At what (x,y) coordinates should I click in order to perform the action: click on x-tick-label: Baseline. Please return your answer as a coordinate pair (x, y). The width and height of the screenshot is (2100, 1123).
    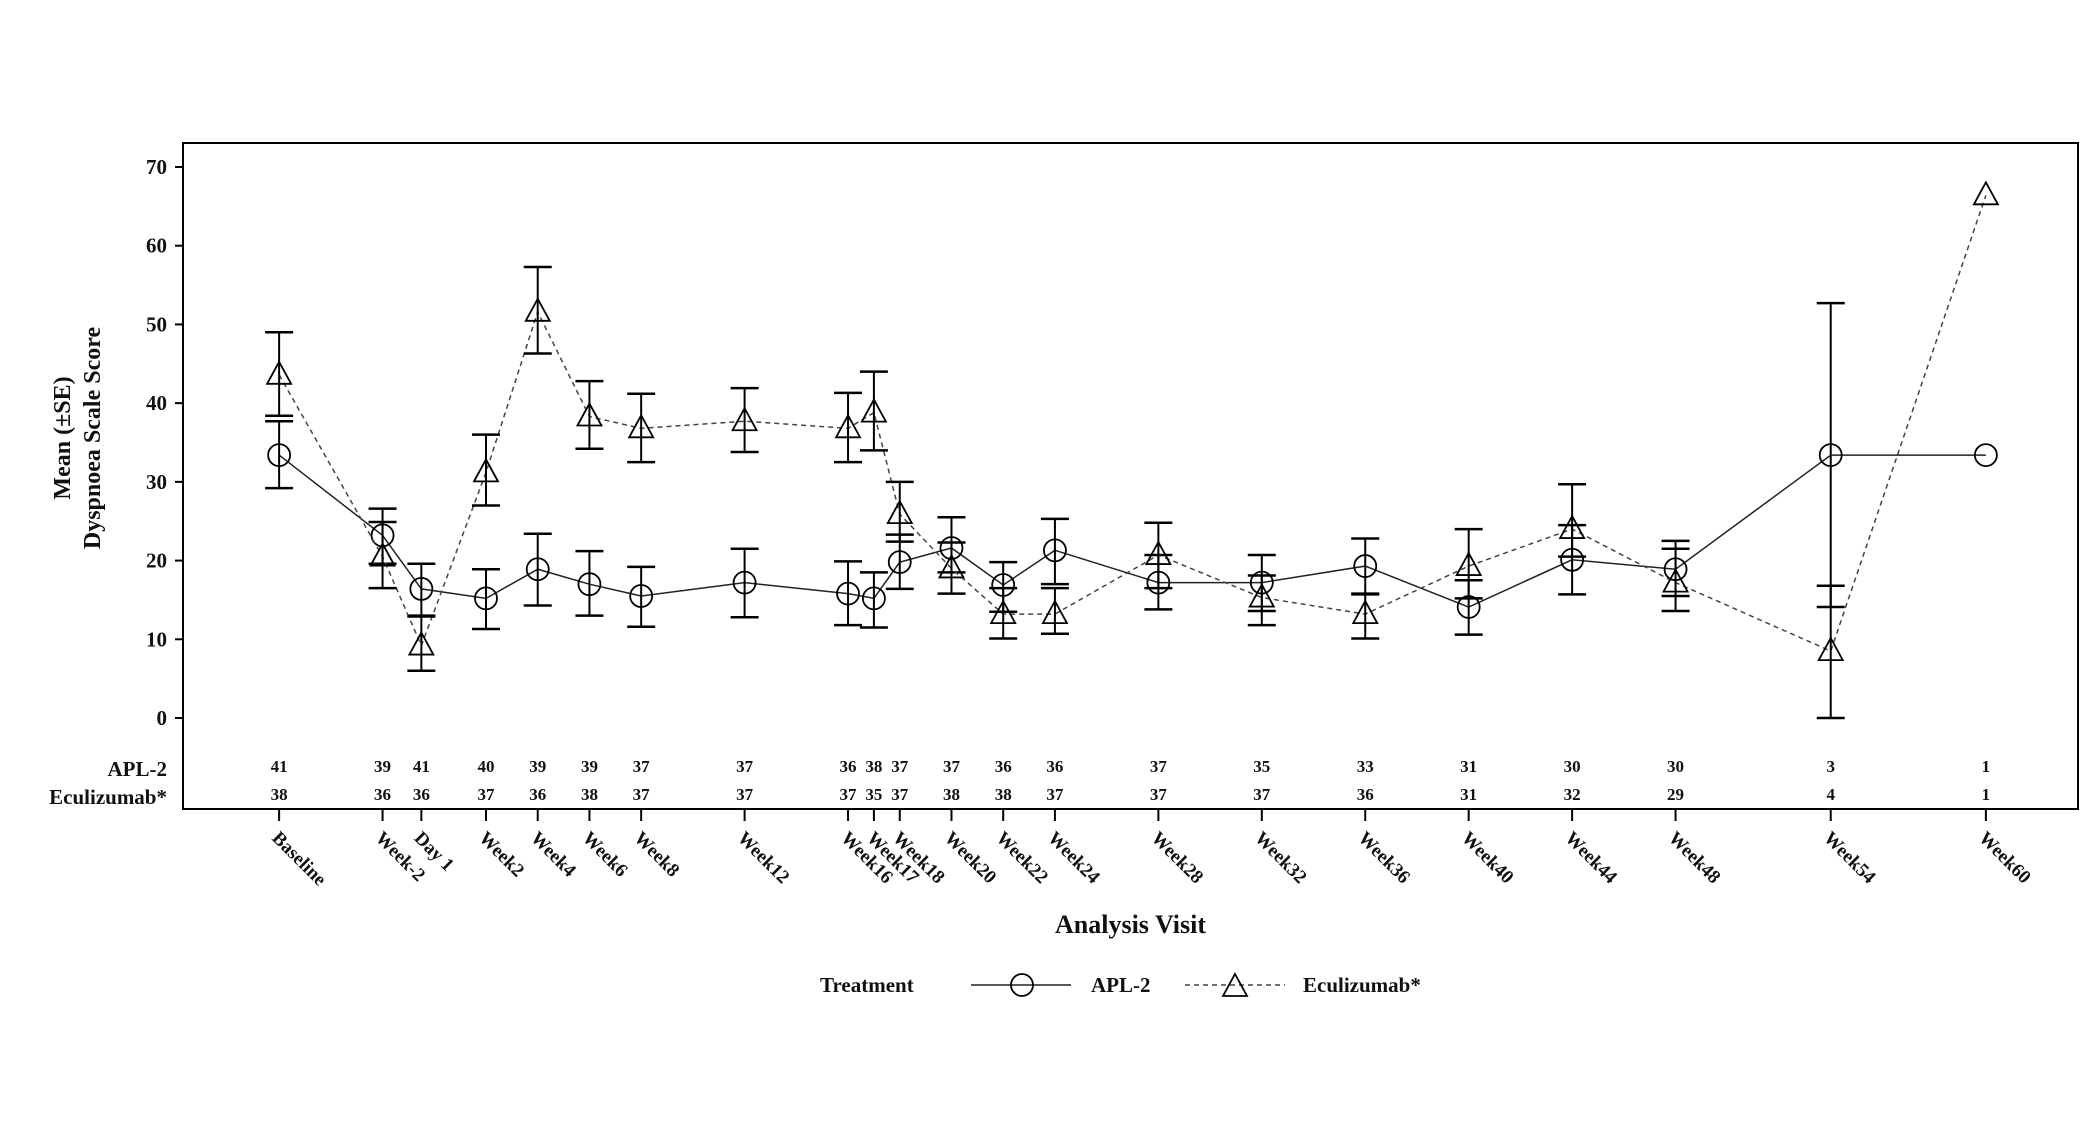
    Looking at the image, I should click on (299, 859).